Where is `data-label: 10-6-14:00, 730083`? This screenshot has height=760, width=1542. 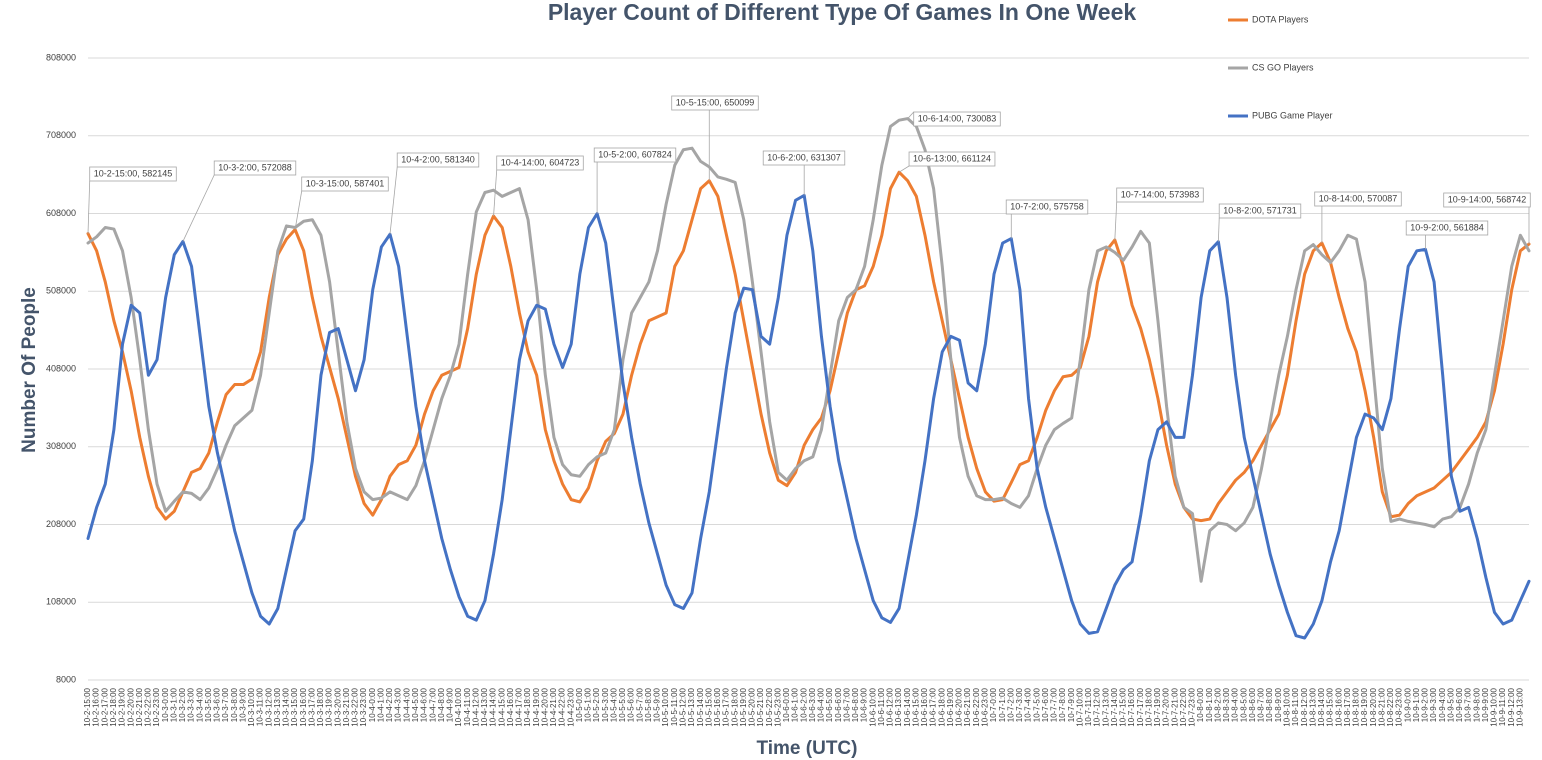 data-label: 10-6-14:00, 730083 is located at coordinates (954, 119).